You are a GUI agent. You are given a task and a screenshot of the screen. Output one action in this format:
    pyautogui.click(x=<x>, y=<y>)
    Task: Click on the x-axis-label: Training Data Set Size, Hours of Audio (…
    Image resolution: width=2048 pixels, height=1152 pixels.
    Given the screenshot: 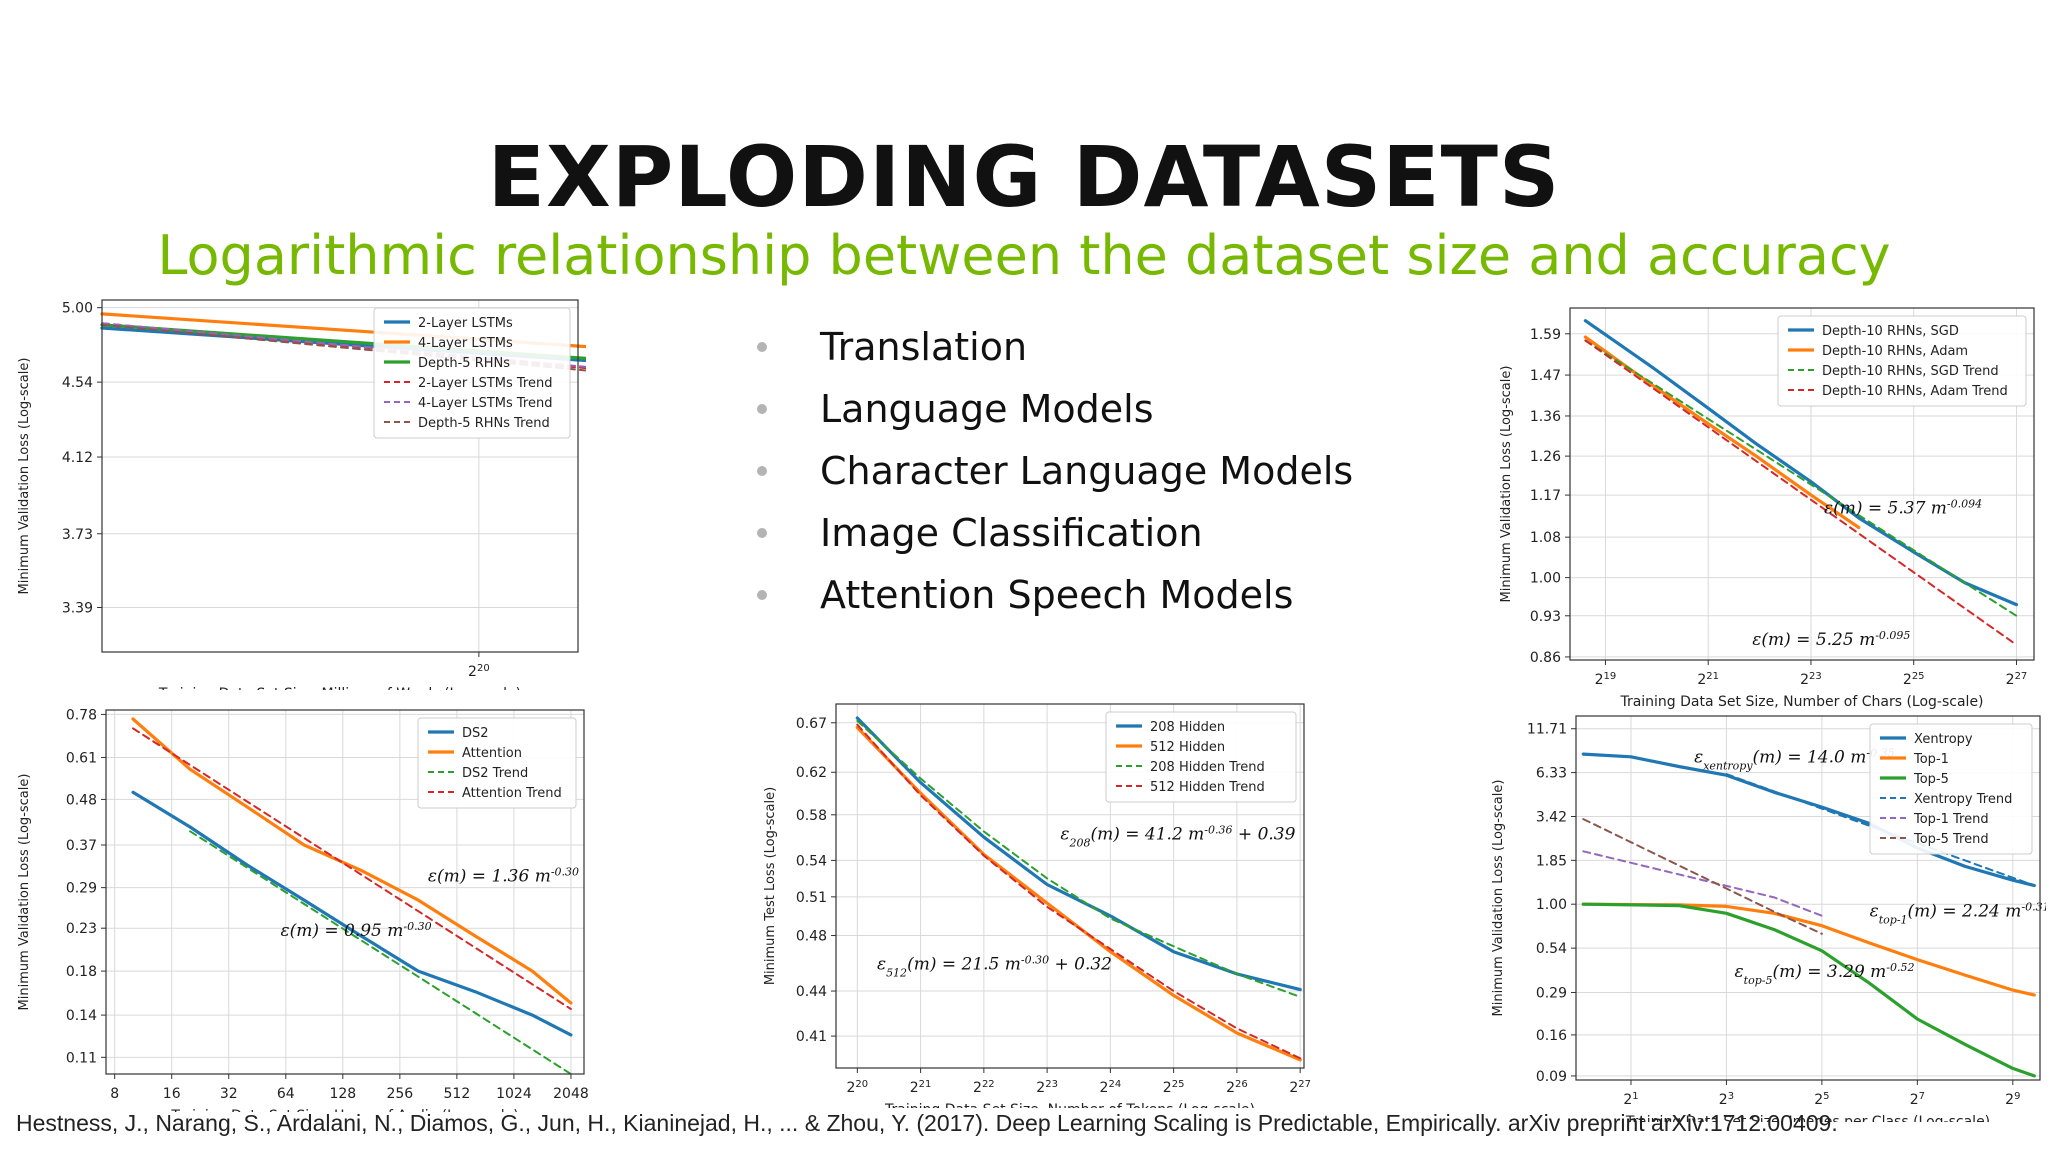 What is the action you would take?
    pyautogui.click(x=344, y=1110)
    